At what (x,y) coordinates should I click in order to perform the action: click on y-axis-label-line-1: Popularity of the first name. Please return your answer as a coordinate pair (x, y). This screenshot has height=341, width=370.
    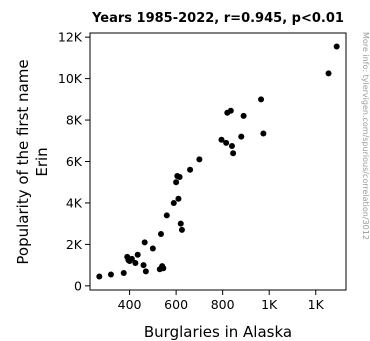
    Looking at the image, I should click on (23, 161).